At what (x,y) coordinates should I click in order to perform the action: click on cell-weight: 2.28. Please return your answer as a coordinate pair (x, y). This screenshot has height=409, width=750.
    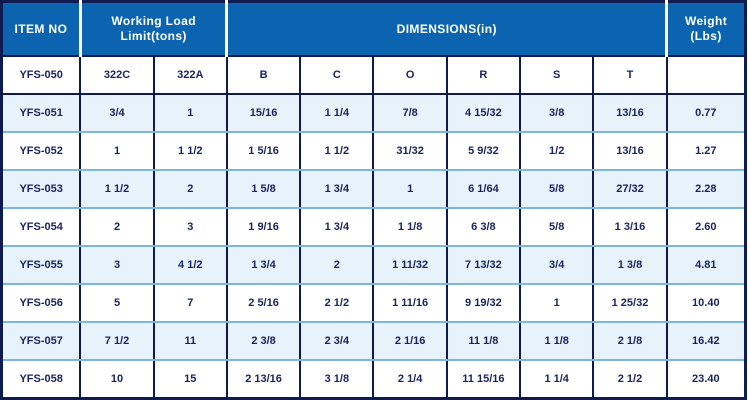
    Looking at the image, I should click on (706, 189).